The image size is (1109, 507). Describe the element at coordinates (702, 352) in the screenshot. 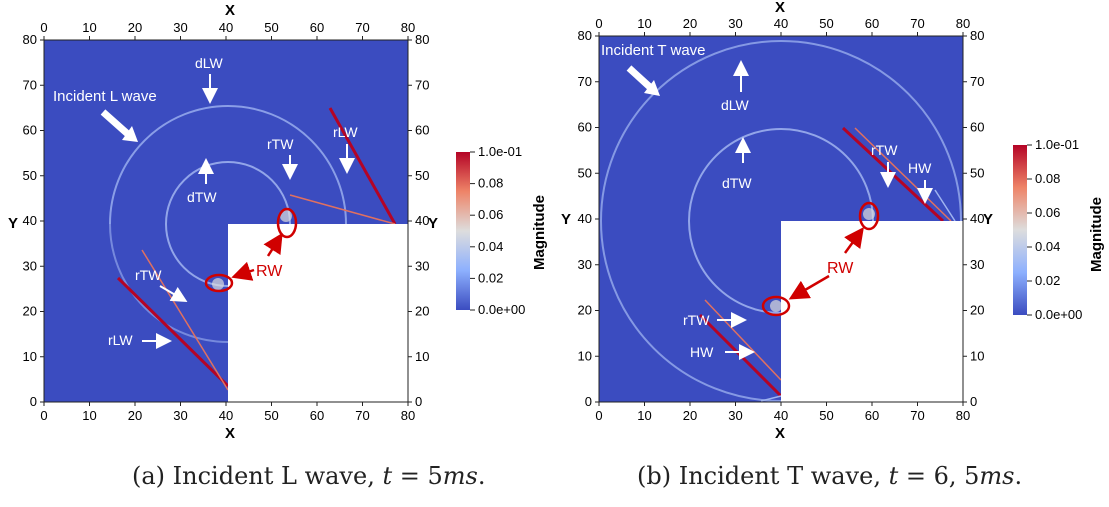

I see `label-hw-bottom: HW` at that location.